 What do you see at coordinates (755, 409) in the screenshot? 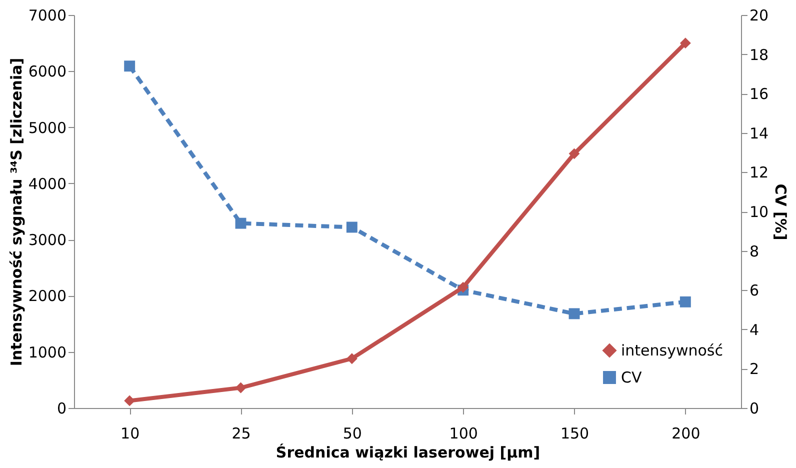
I see `y2-tick-label: 0` at bounding box center [755, 409].